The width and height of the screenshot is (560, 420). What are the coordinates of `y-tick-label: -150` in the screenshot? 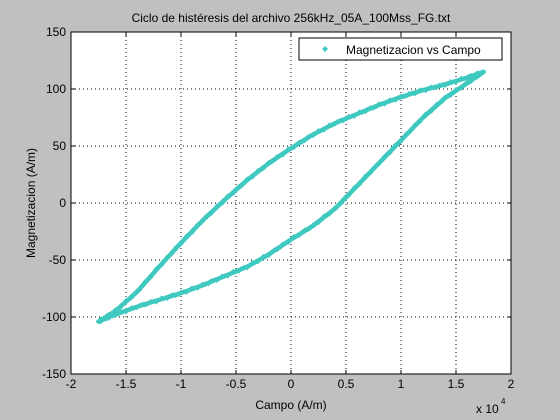 It's located at (54, 374).